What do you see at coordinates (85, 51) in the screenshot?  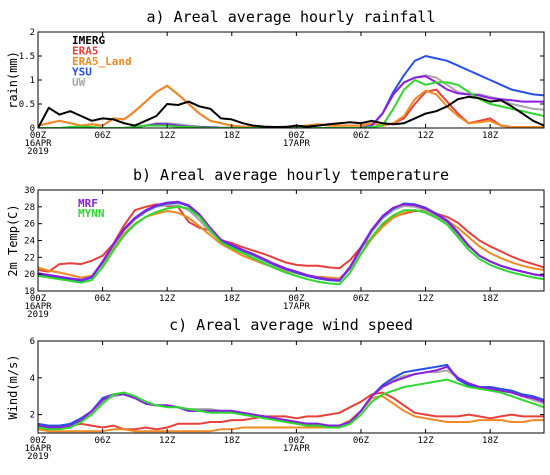 I see `legend-entry-era5: ERA5` at bounding box center [85, 51].